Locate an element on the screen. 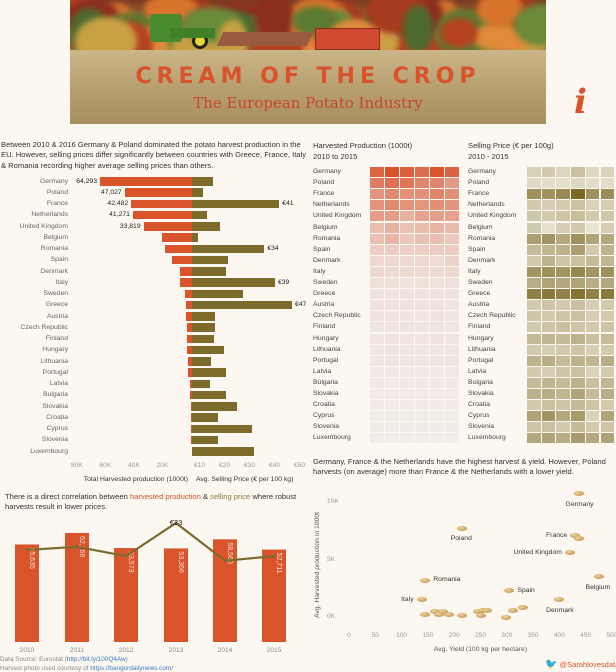  heatmap-row-label: Italy is located at coordinates (474, 271).